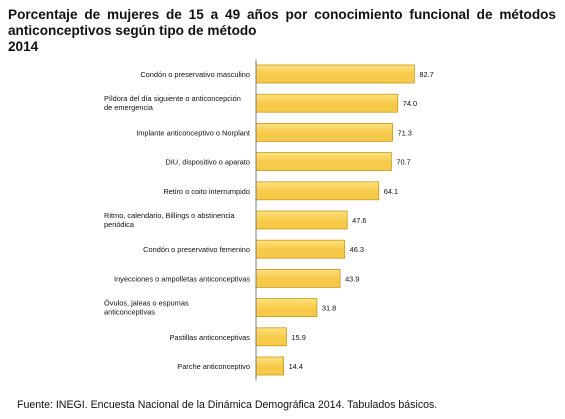 The image size is (565, 419). Describe the element at coordinates (207, 162) in the screenshot. I see `category-label-3: DIU, dispositivo o aparato` at that location.